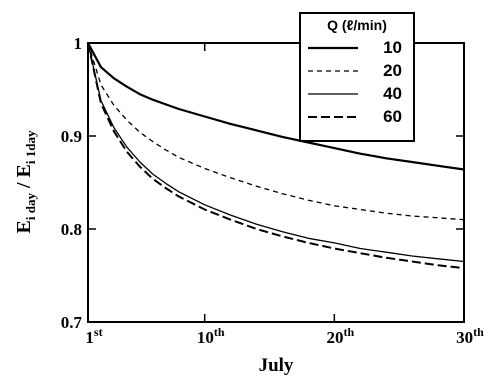  I want to click on legend-box, so click(357, 77).